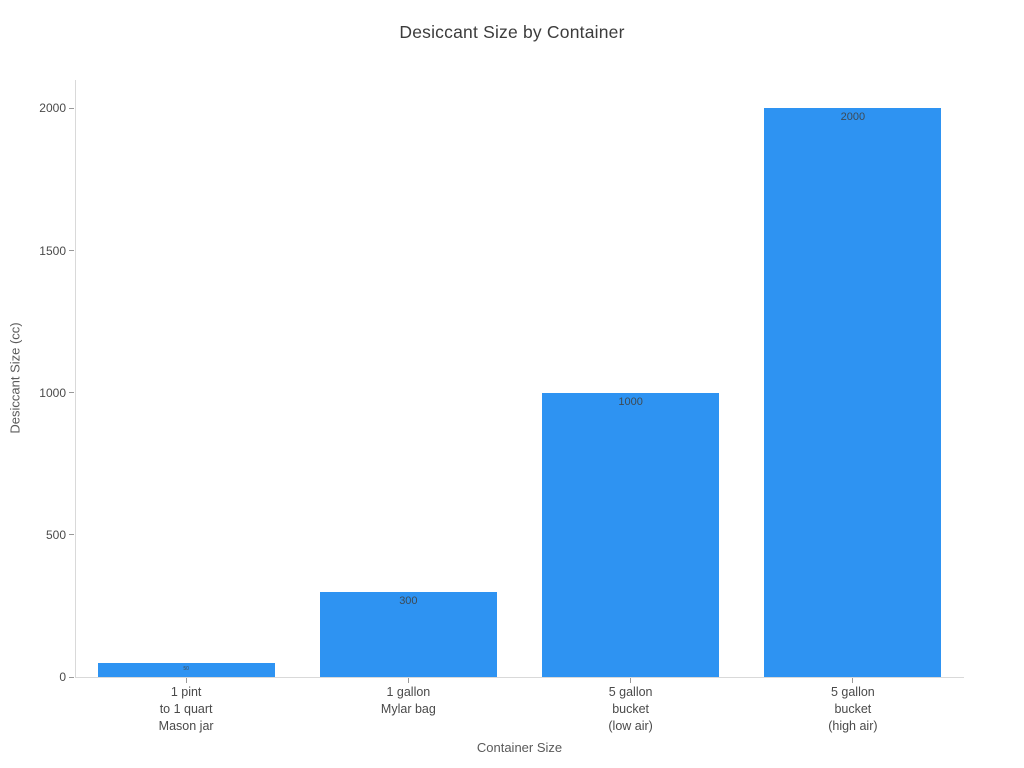 The height and width of the screenshot is (768, 1024). I want to click on bar-value-label: 1000, so click(630, 401).